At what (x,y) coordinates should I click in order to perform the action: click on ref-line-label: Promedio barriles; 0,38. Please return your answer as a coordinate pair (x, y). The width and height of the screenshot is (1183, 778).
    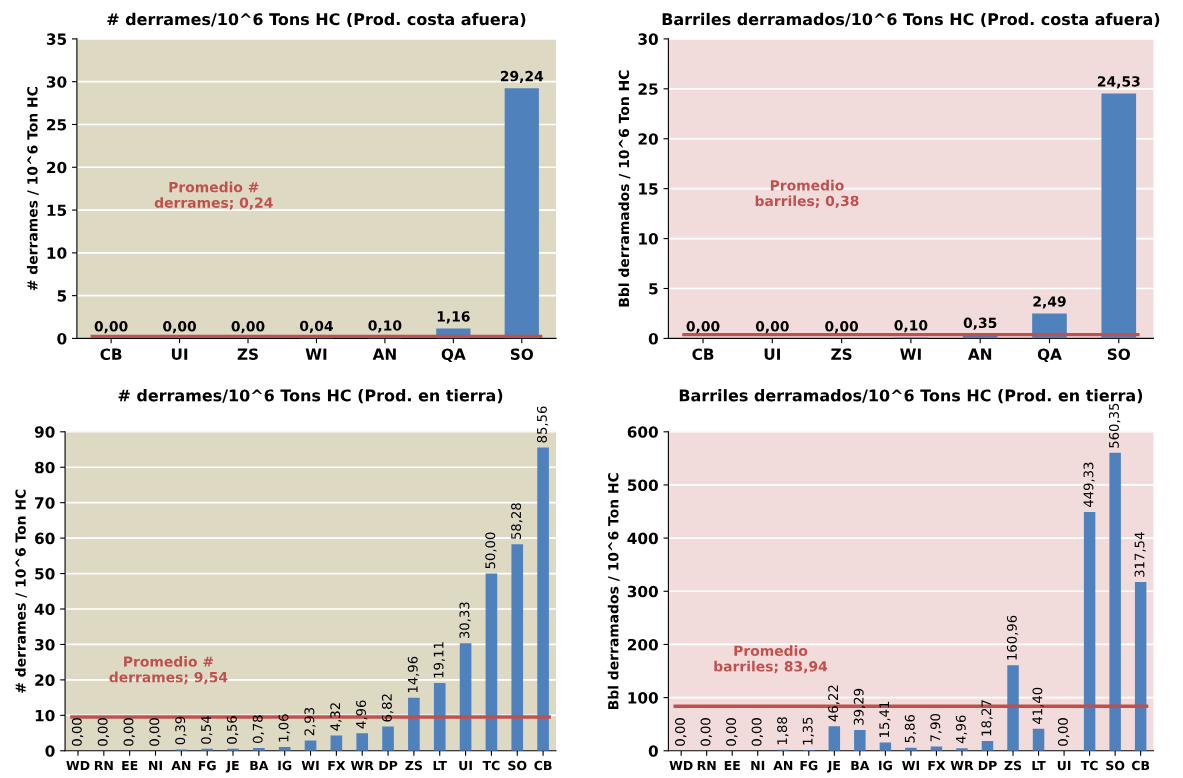
    Looking at the image, I should click on (807, 193).